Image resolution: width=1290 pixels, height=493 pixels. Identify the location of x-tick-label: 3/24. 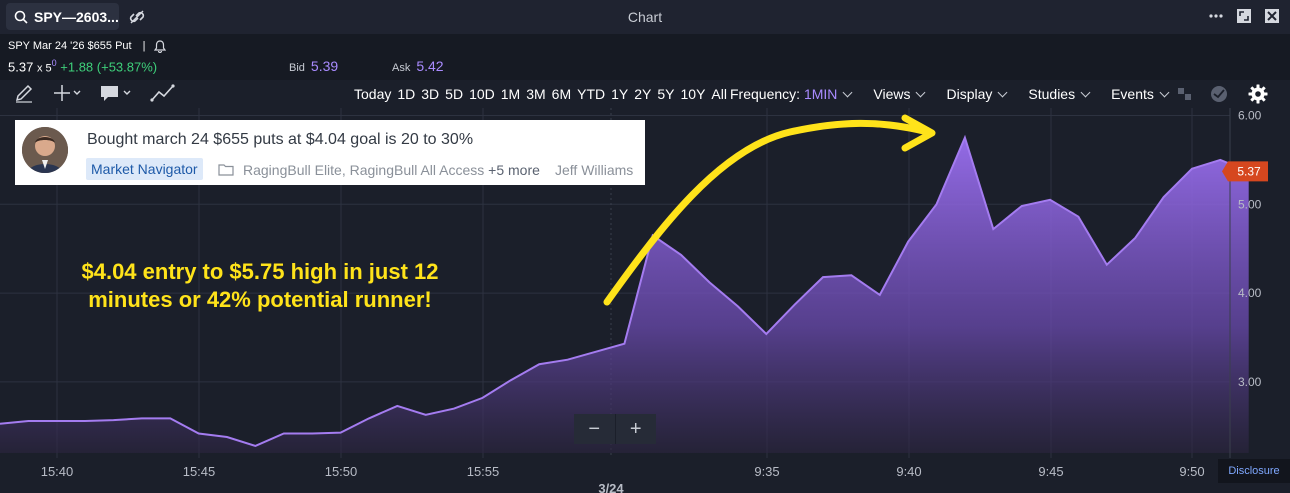
(611, 487).